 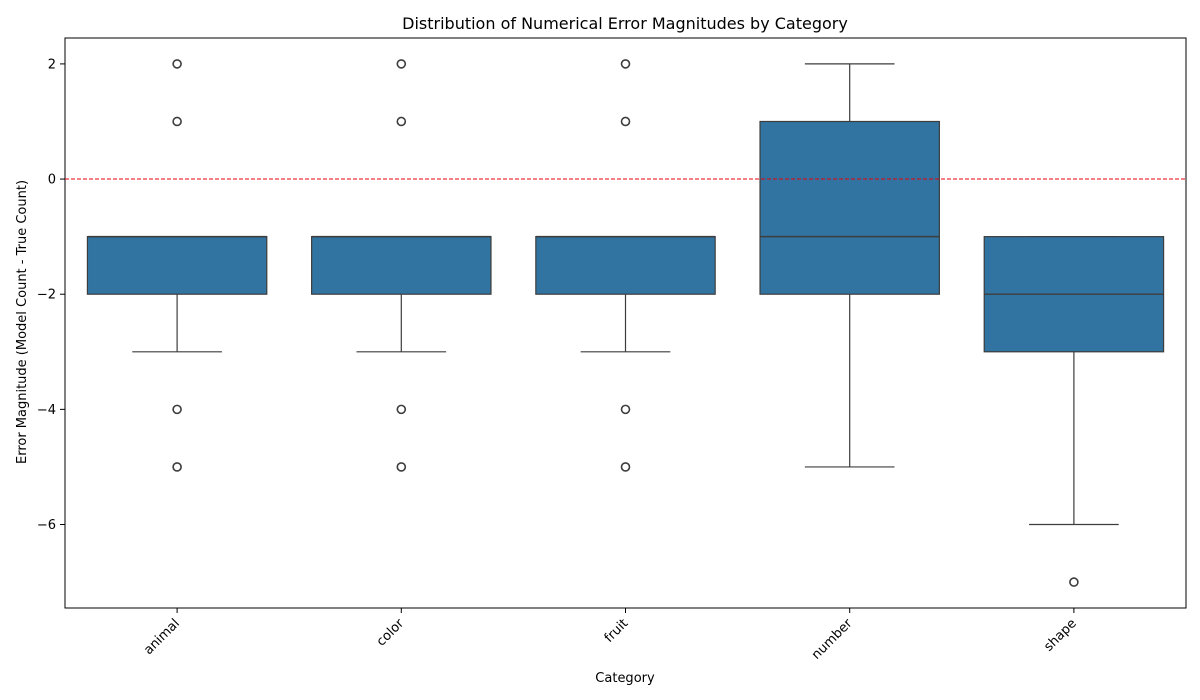 What do you see at coordinates (625, 678) in the screenshot?
I see `x-axis-label: Category` at bounding box center [625, 678].